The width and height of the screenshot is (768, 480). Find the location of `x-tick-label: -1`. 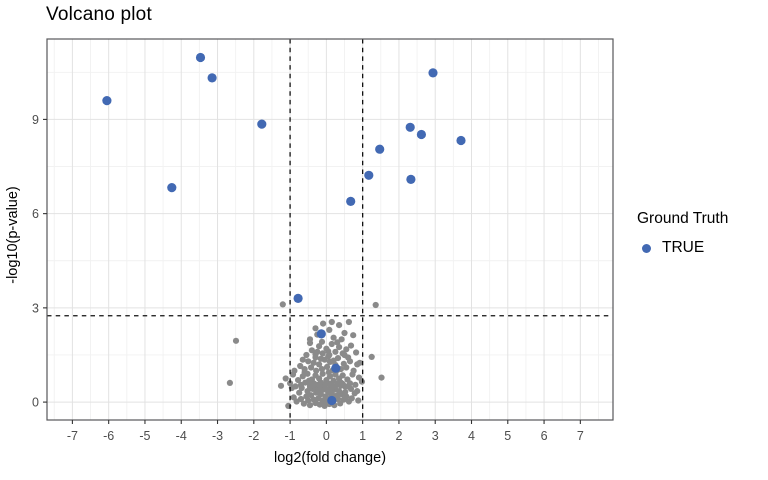

x-tick-label: -1 is located at coordinates (290, 436).